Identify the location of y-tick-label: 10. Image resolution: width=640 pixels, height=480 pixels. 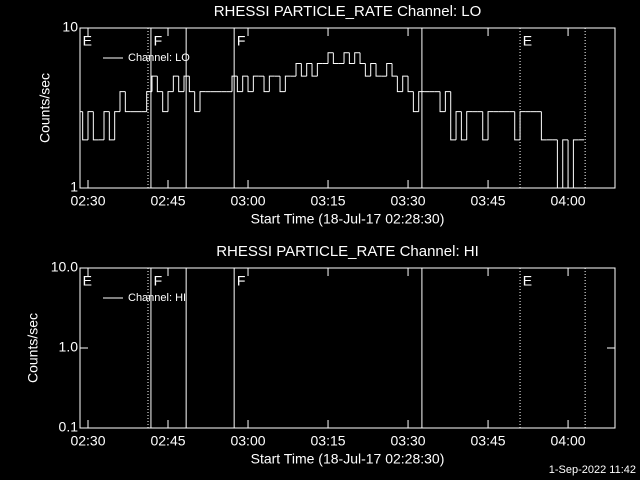
(70, 27).